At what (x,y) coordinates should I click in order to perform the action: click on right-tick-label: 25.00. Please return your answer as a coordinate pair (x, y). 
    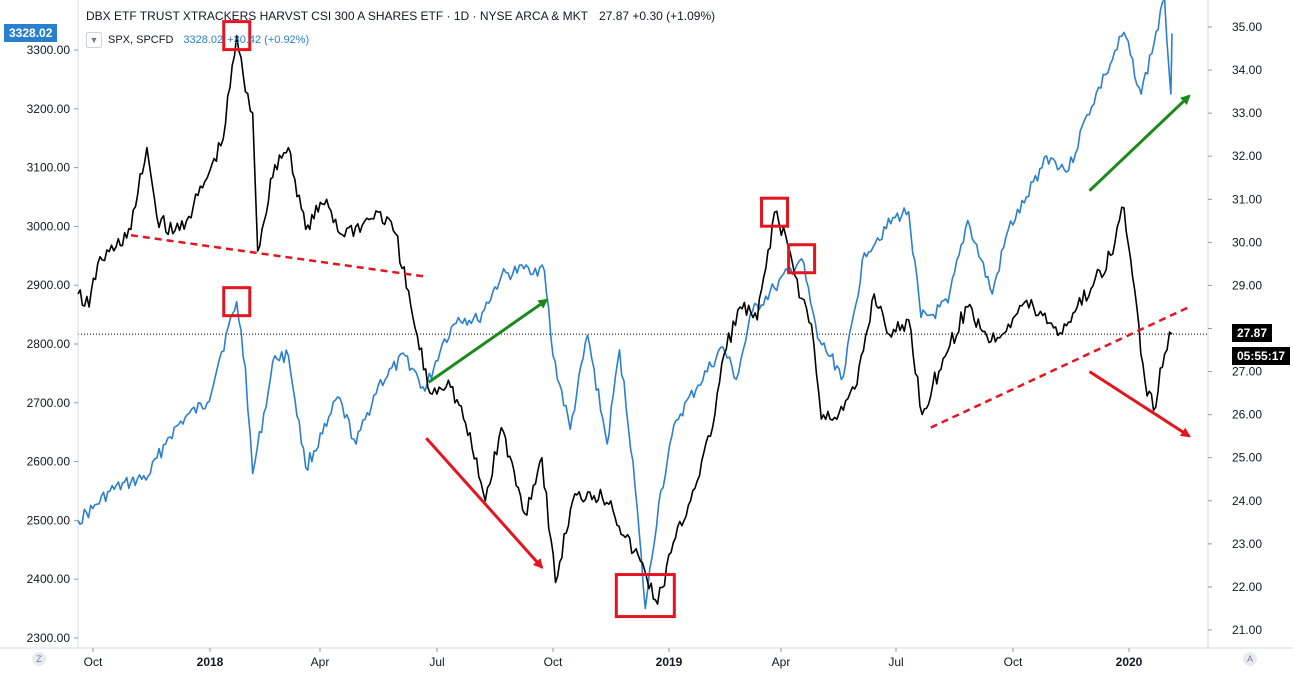
    Looking at the image, I should click on (1247, 458).